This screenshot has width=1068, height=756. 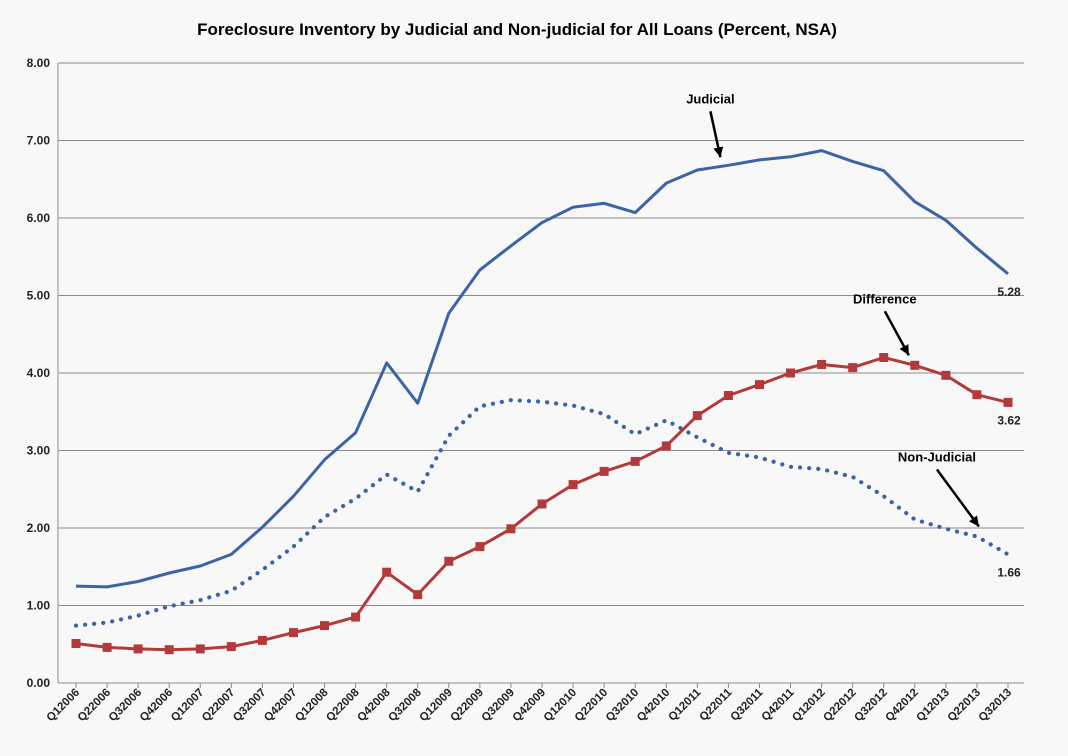 I want to click on x-tick-label: Q12008, so click(x=312, y=705).